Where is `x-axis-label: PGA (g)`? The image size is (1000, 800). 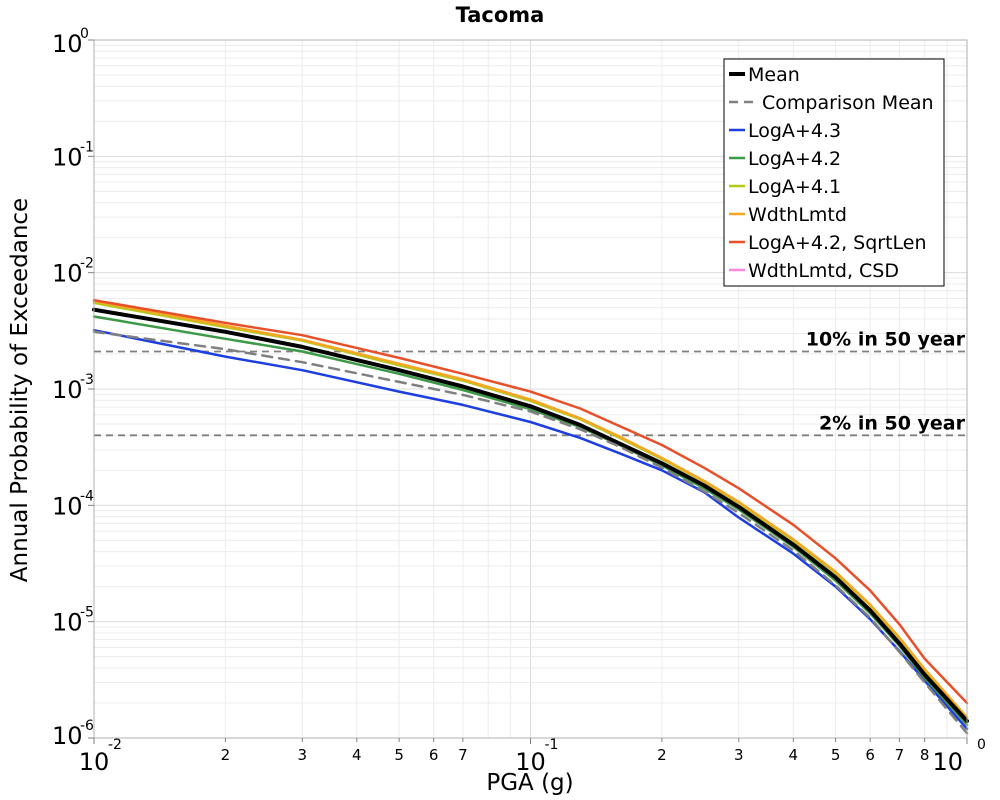
x-axis-label: PGA (g) is located at coordinates (529, 783).